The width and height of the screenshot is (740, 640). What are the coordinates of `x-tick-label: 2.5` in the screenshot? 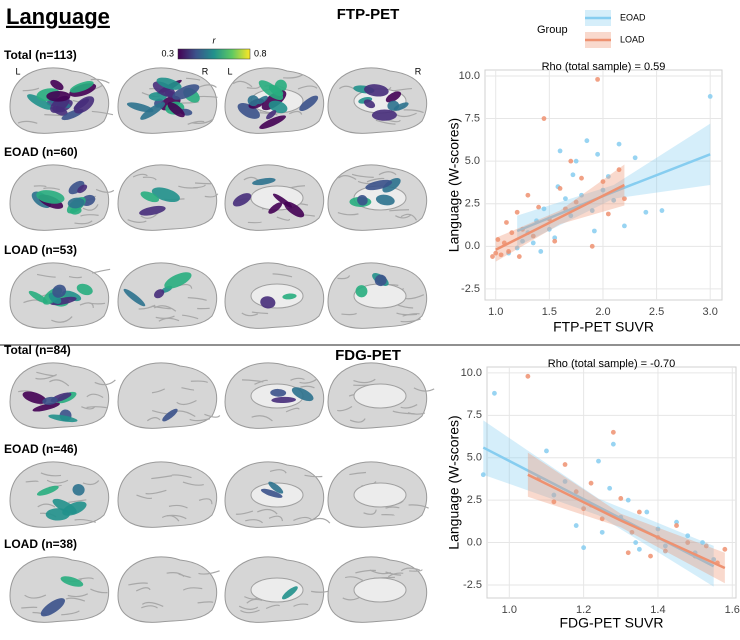 It's located at (656, 312).